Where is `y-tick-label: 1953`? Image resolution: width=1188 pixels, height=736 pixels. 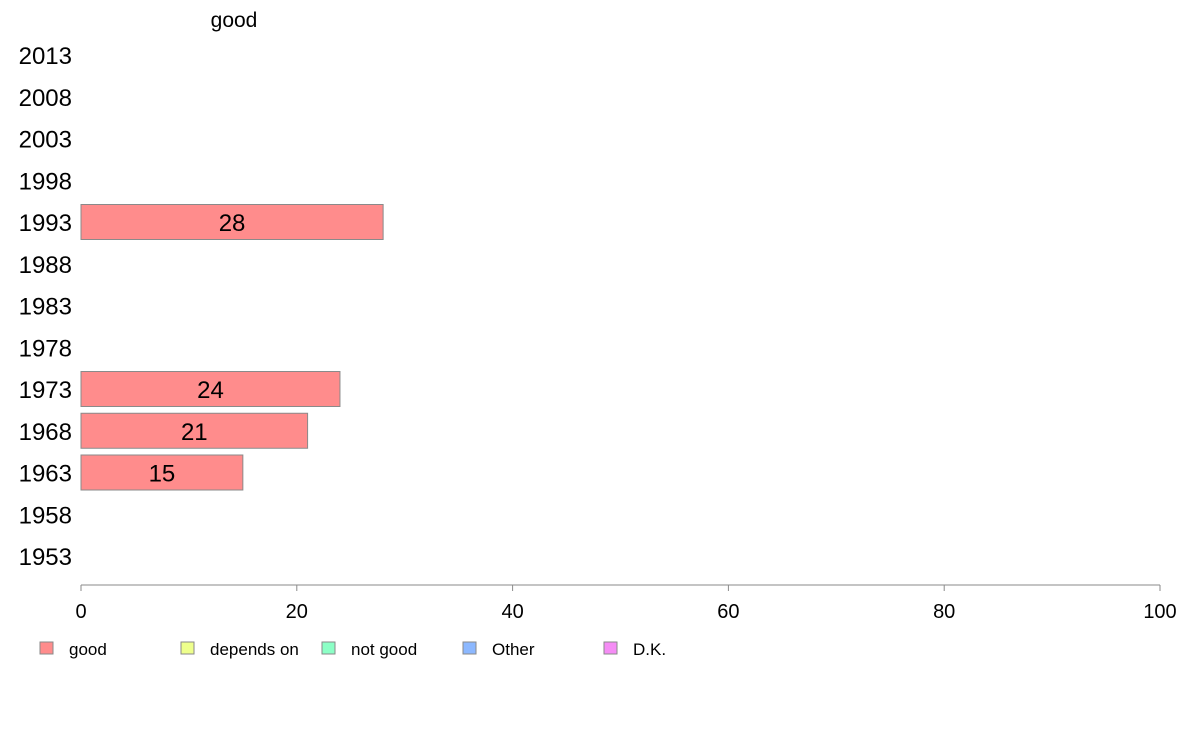 y-tick-label: 1953 is located at coordinates (45, 557).